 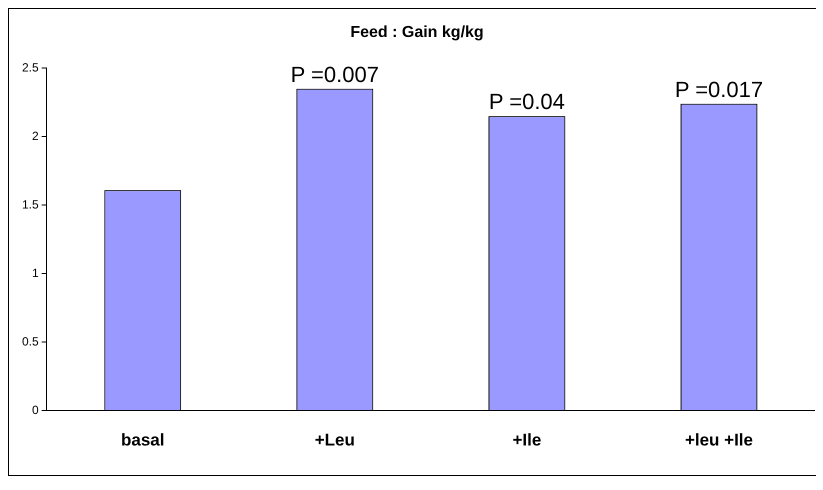 I want to click on annotation: P =0.017, so click(x=719, y=89).